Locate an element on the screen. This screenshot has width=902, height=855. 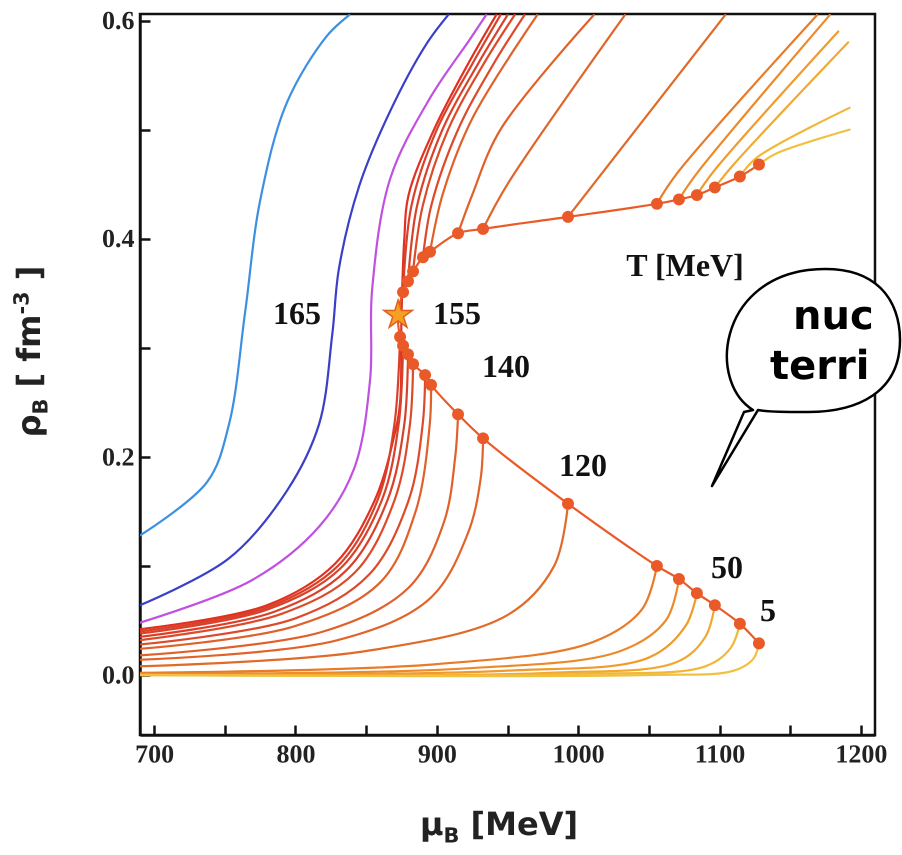
annotation: 50 is located at coordinates (727, 567).